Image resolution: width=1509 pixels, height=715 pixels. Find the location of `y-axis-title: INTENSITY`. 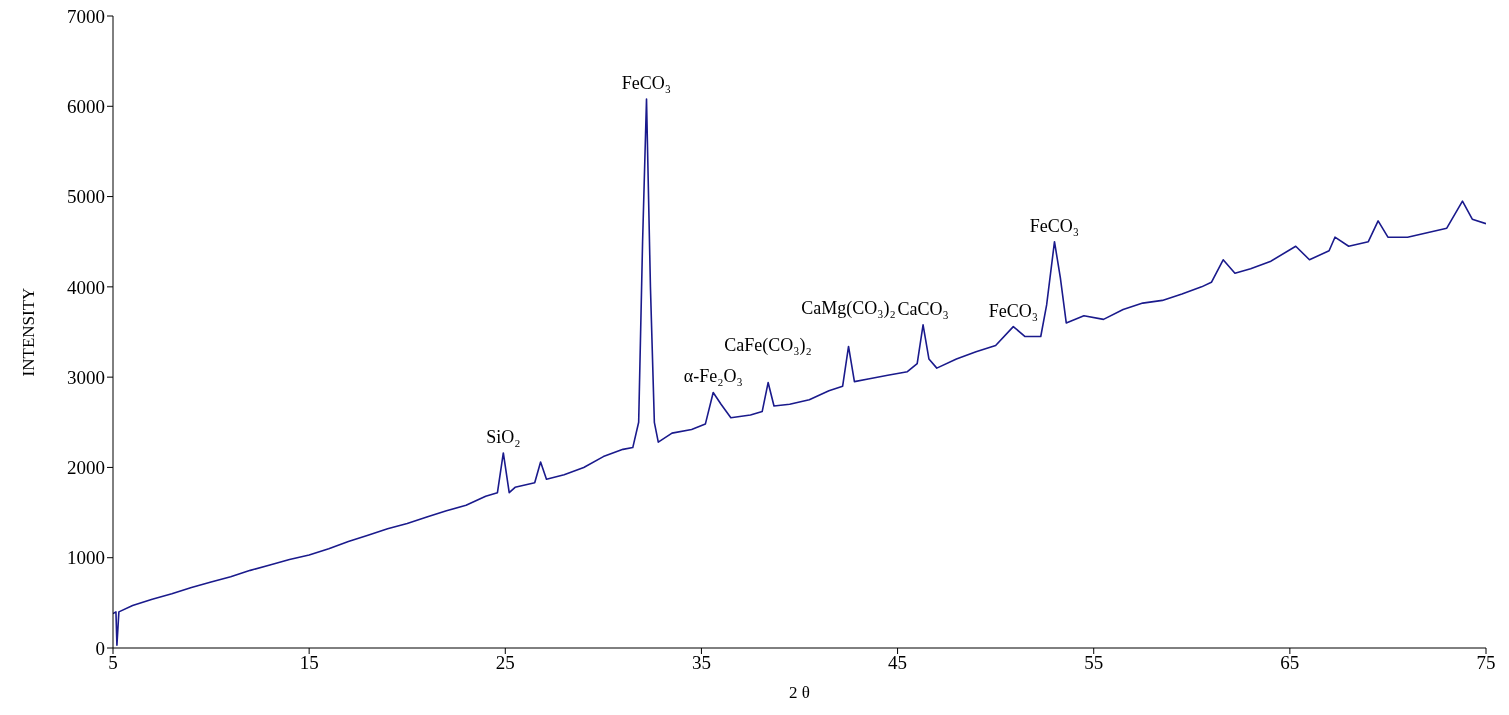

y-axis-title: INTENSITY is located at coordinates (29, 332).